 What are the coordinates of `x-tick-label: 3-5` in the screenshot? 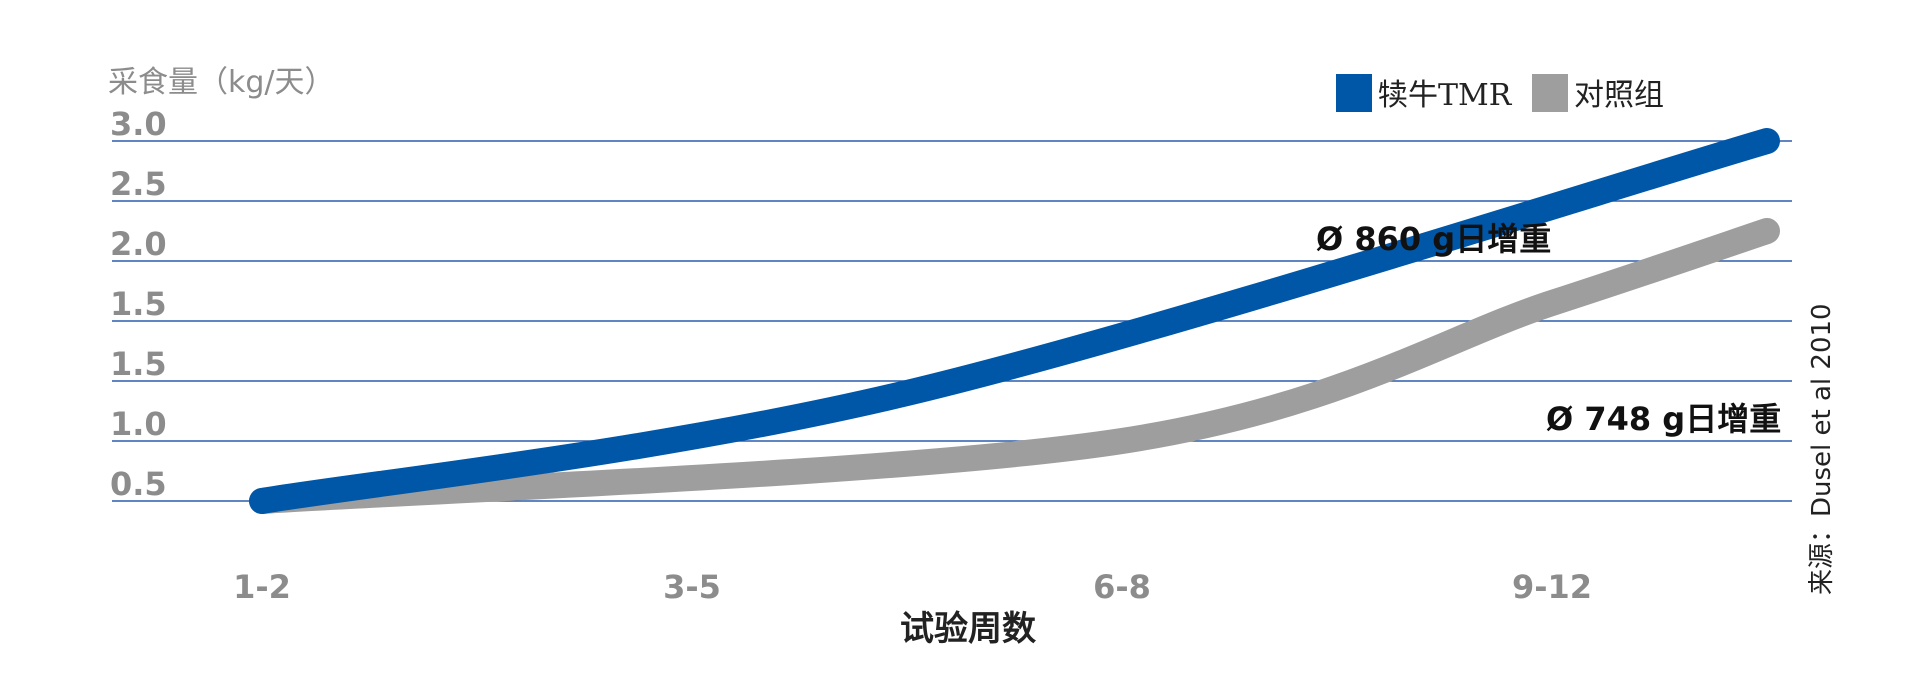 It's located at (692, 587).